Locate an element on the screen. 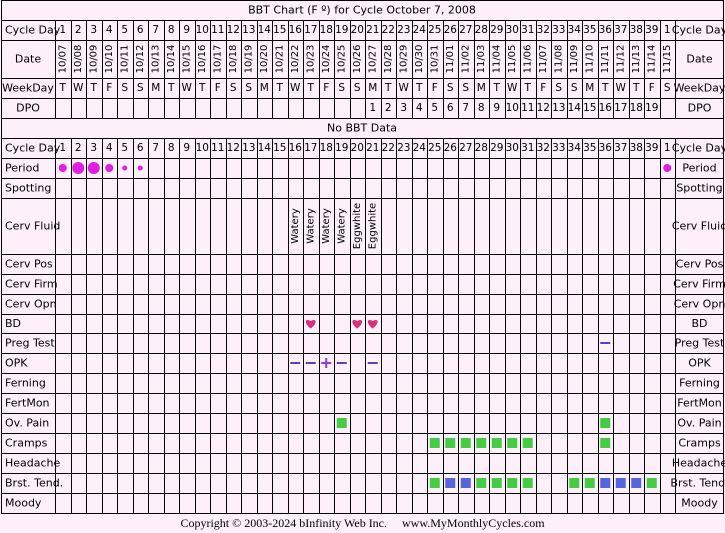  dpo-number: 12 is located at coordinates (543, 108).